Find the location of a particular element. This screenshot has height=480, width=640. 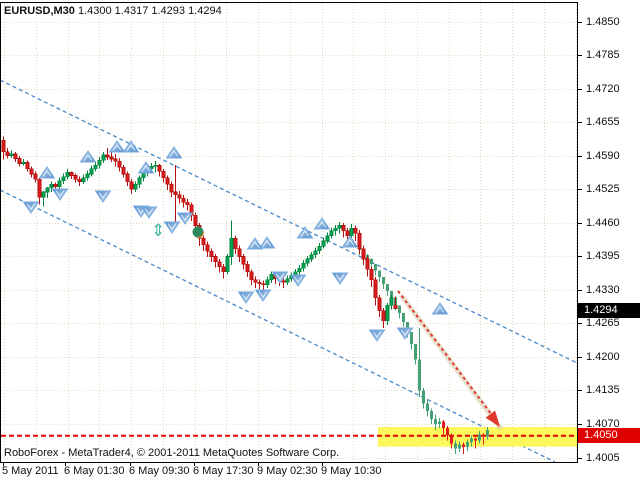

price-label: 1.4590 is located at coordinates (603, 156).